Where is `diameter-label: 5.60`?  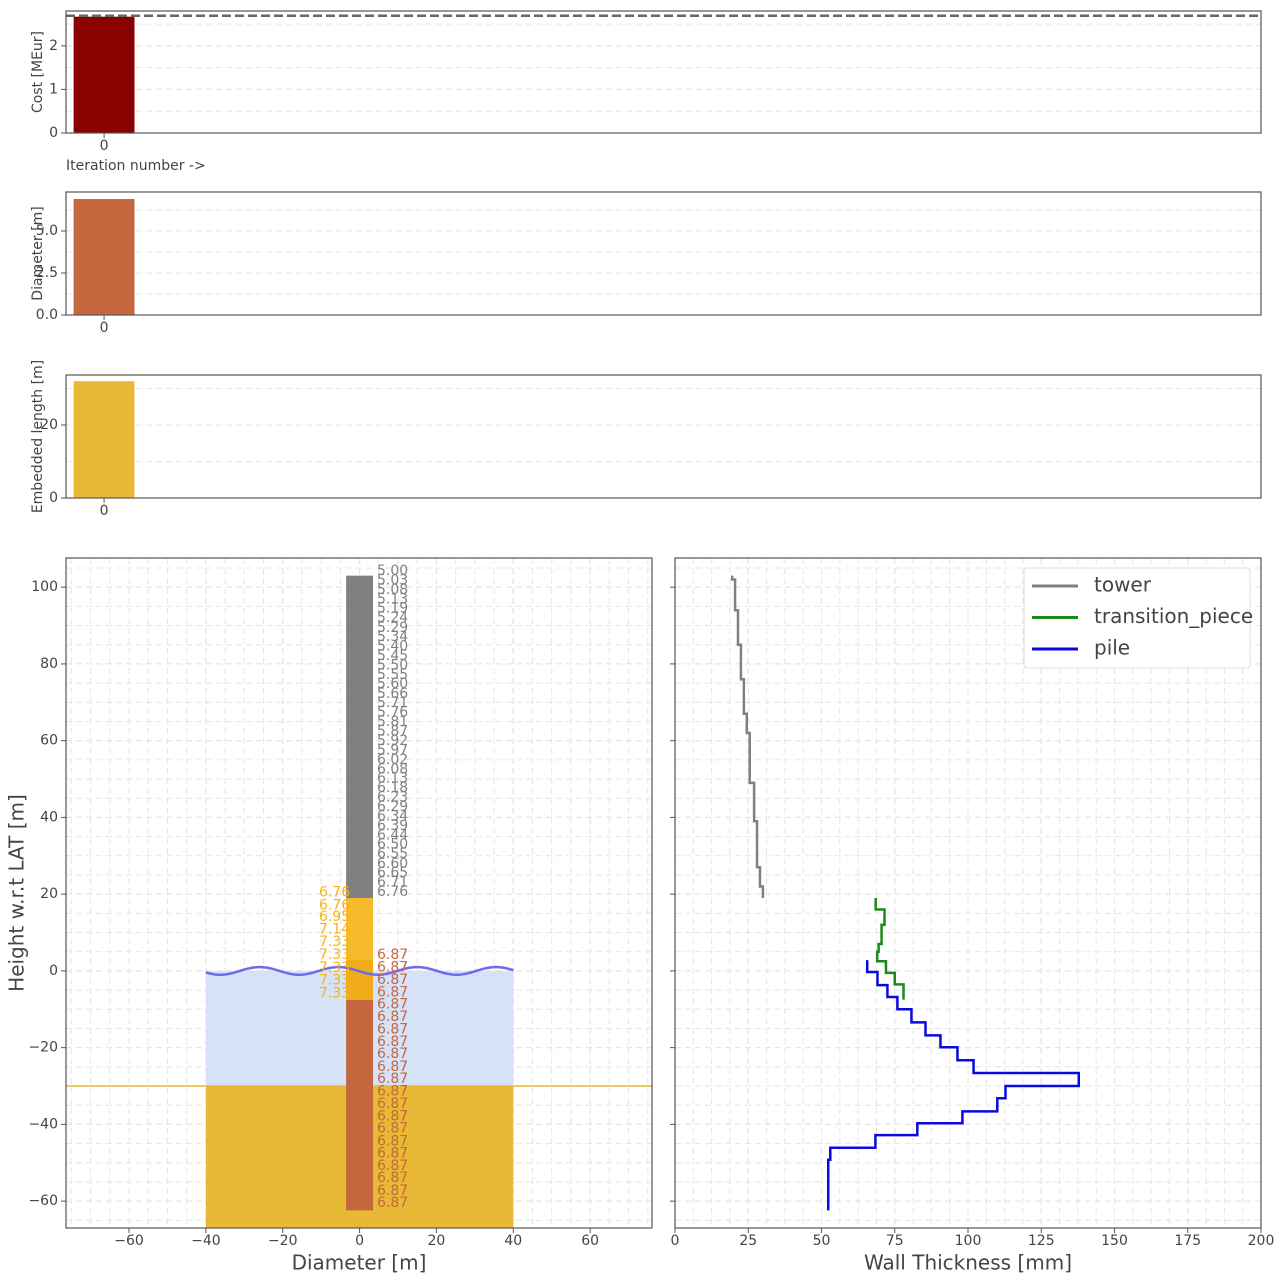
diameter-label: 5.60 is located at coordinates (392, 684).